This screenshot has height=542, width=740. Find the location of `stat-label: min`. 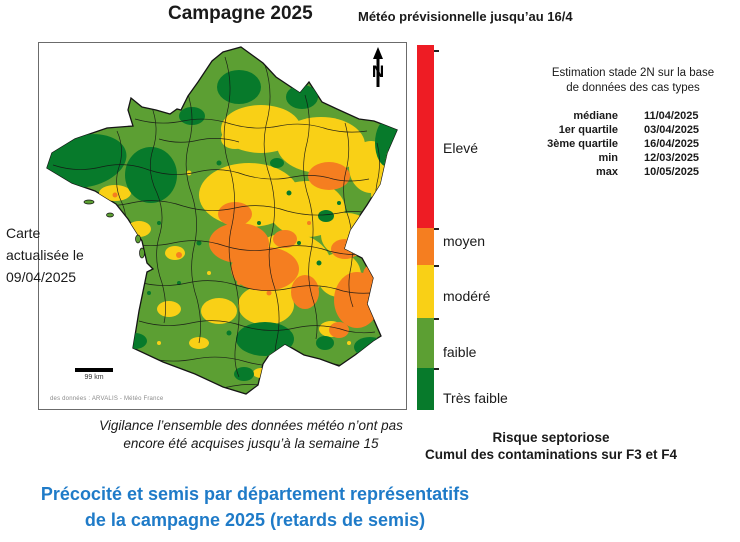

stat-label: min is located at coordinates (608, 158).